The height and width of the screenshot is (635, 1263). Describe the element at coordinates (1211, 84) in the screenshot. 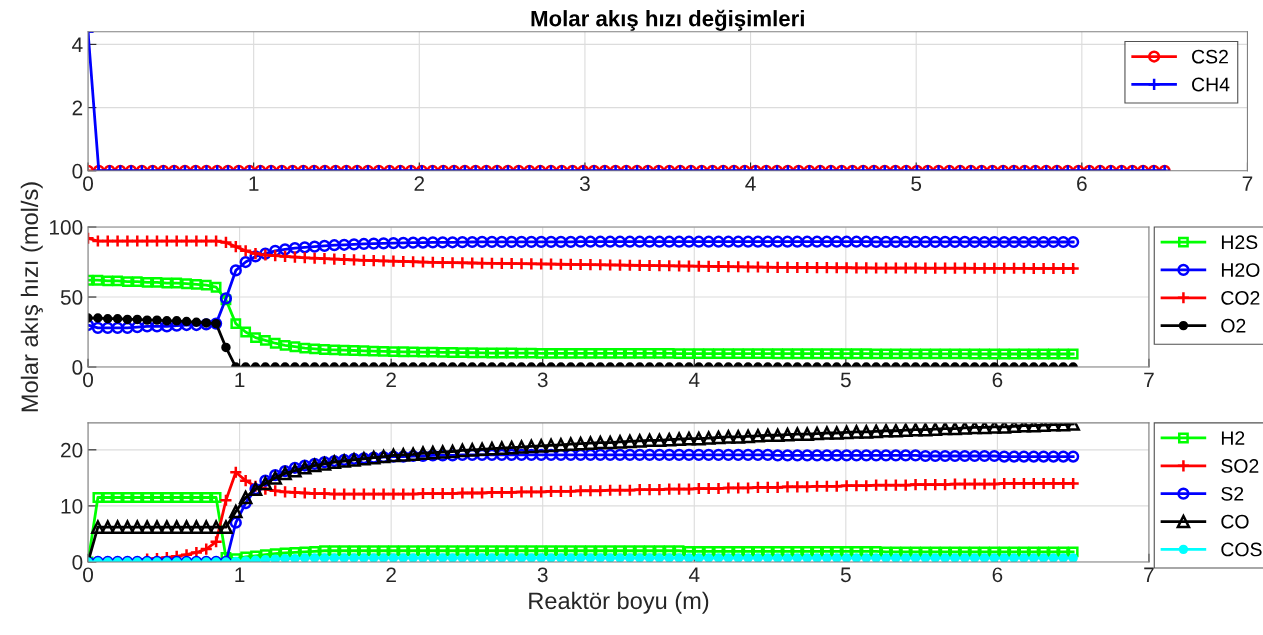

I see `legend-label: CH4` at that location.